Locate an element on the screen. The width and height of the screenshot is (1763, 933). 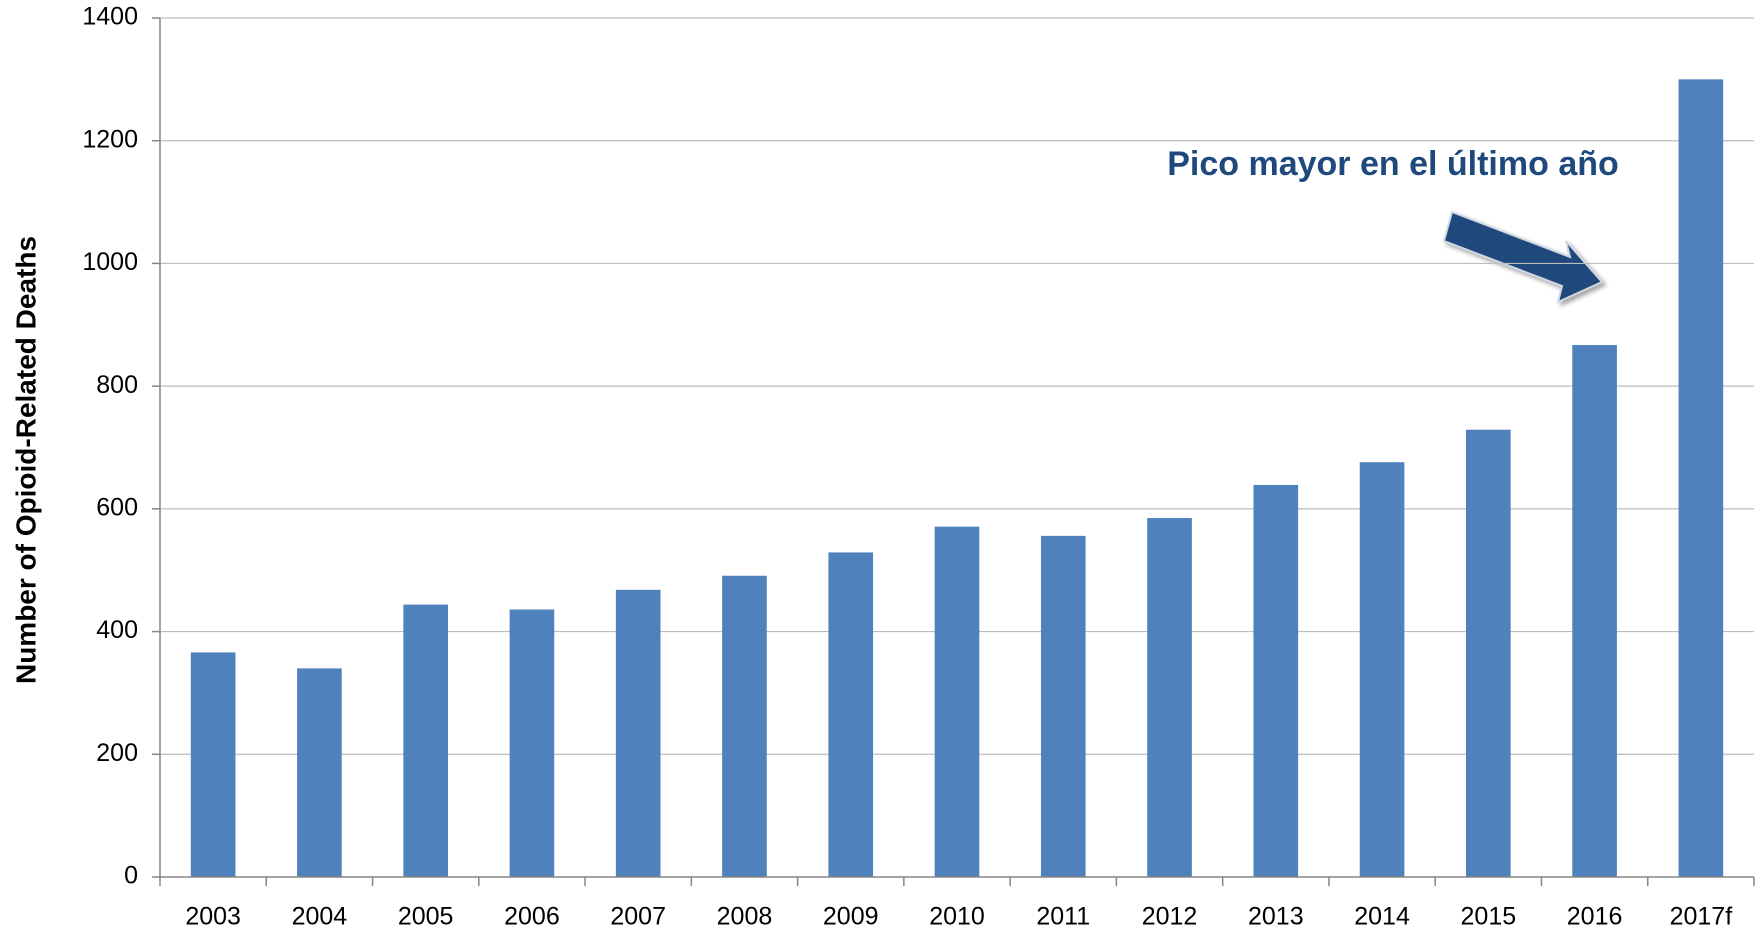
y-tick-label: 1000 is located at coordinates (110, 262).